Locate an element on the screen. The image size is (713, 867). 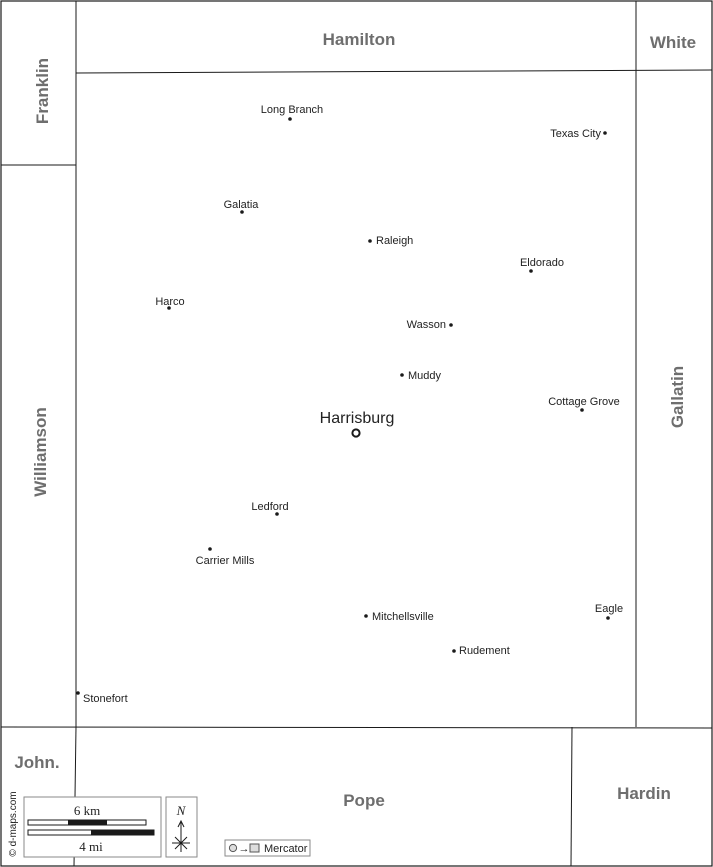
county-seat-marker-icon is located at coordinates (356, 433).